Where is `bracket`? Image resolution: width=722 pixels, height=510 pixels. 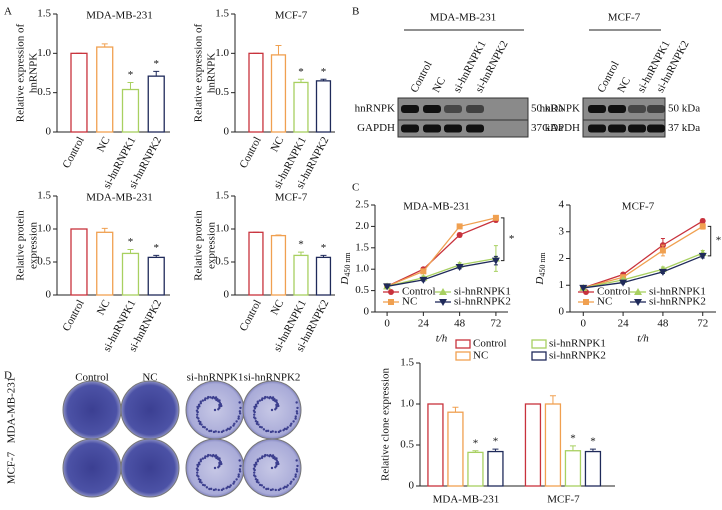
bracket is located at coordinates (502, 239).